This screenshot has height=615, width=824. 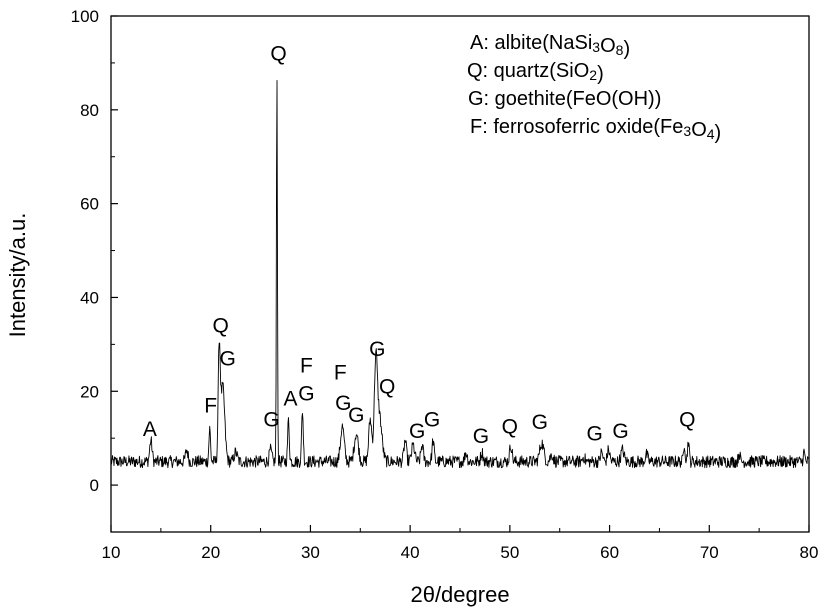 What do you see at coordinates (564, 99) in the screenshot?
I see `legend-entry: G: goethite(FeO(OH))` at bounding box center [564, 99].